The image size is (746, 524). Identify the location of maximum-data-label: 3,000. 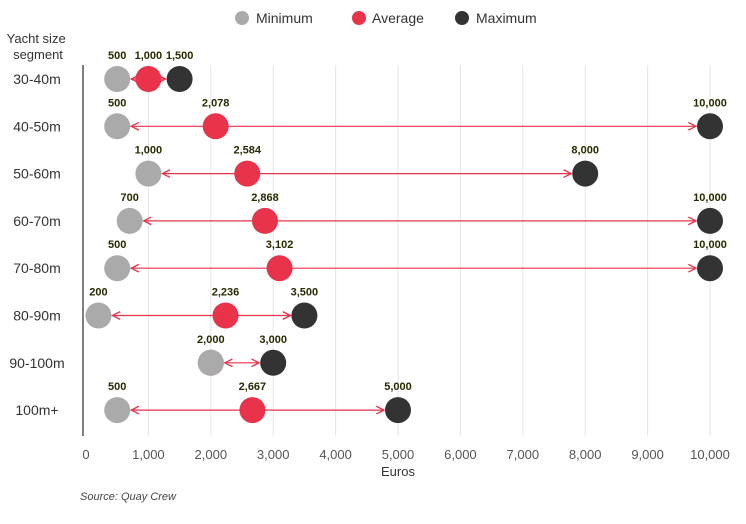
(273, 340).